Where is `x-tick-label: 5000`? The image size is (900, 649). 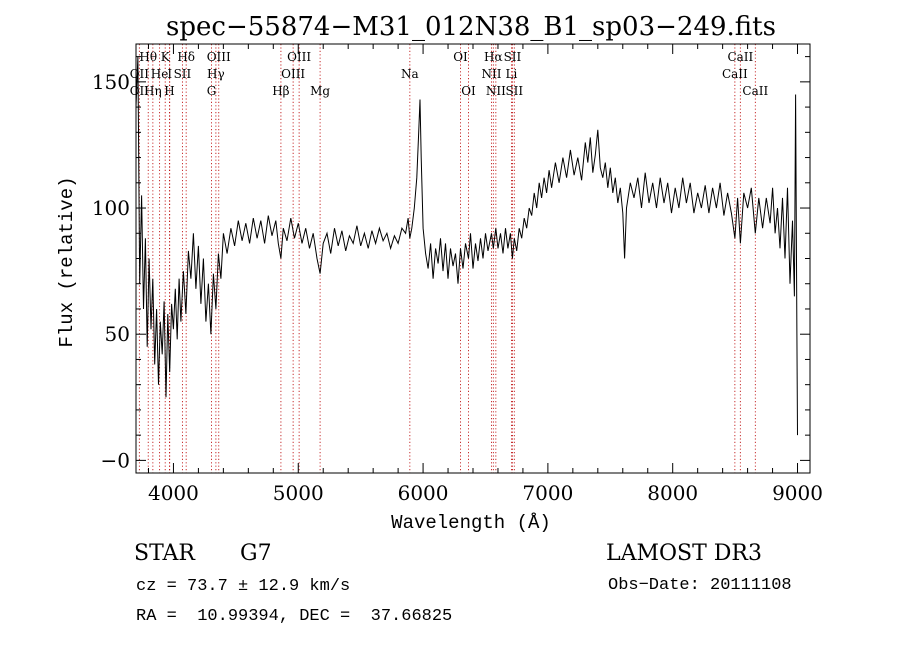
x-tick-label: 5000 is located at coordinates (298, 493).